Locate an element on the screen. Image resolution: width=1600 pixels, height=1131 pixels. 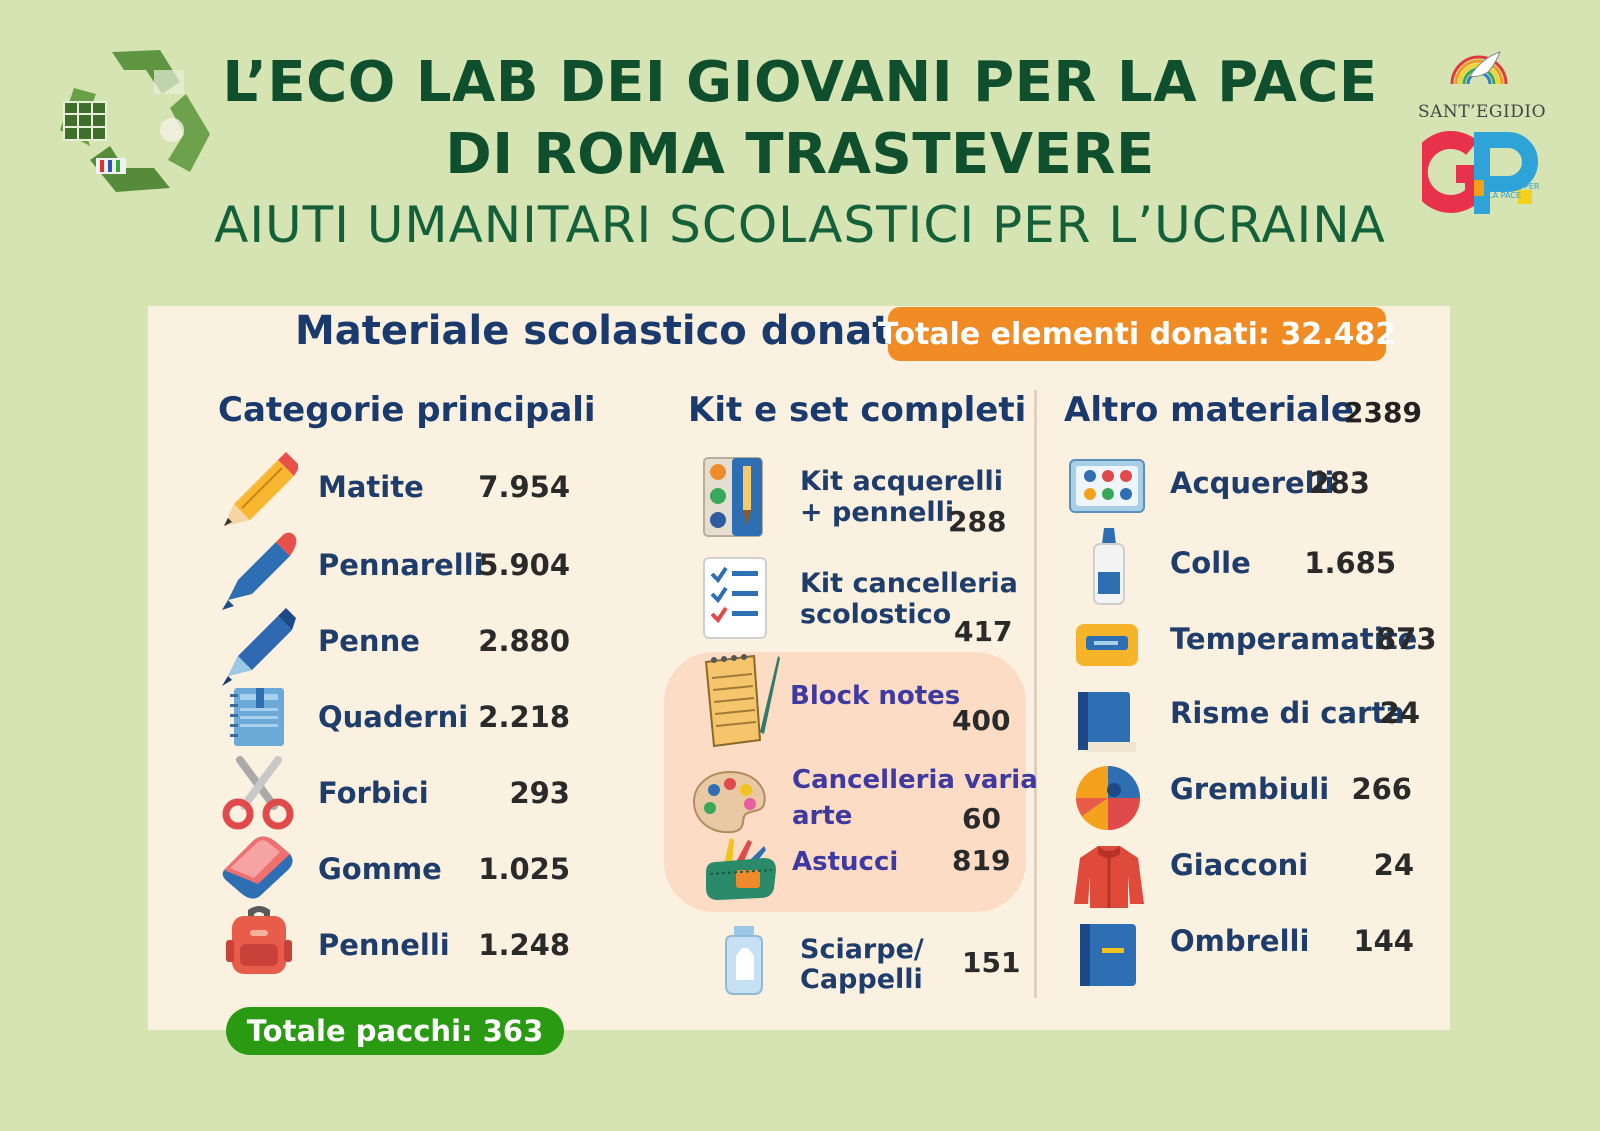
categories-heading: Categorie principali is located at coordinates (407, 410).